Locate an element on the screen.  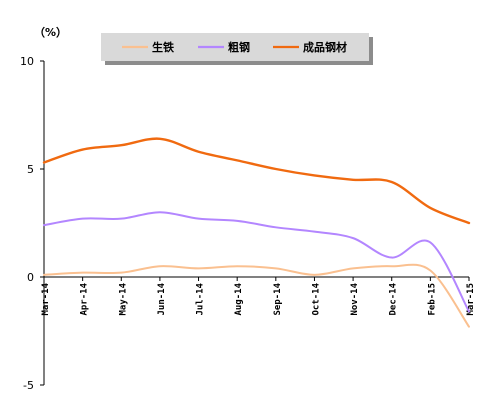
legend-label-1: 生铁 is located at coordinates (163, 47).